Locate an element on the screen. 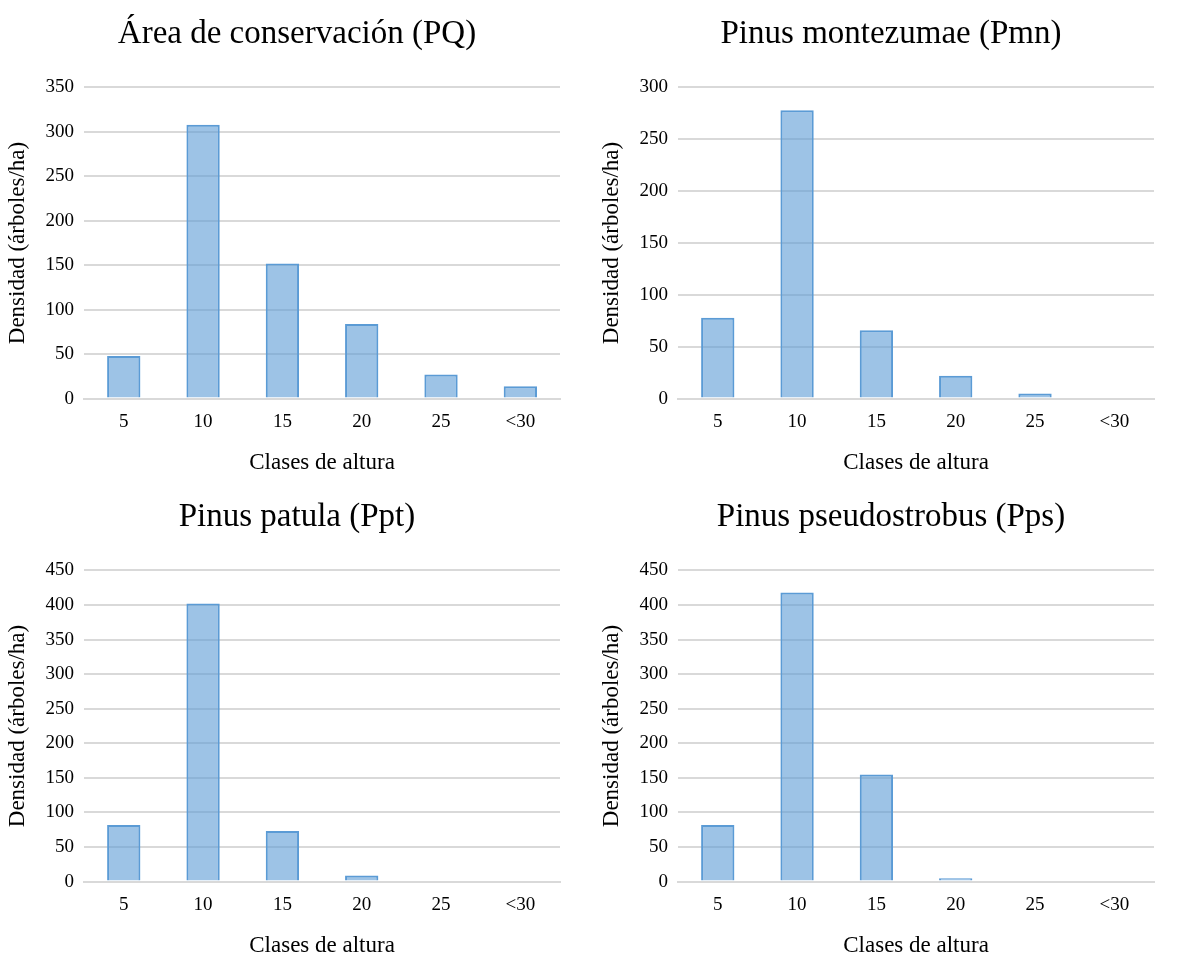 The height and width of the screenshot is (966, 1188). chart-title: Pinus montezumae (Pmn) is located at coordinates (891, 32).